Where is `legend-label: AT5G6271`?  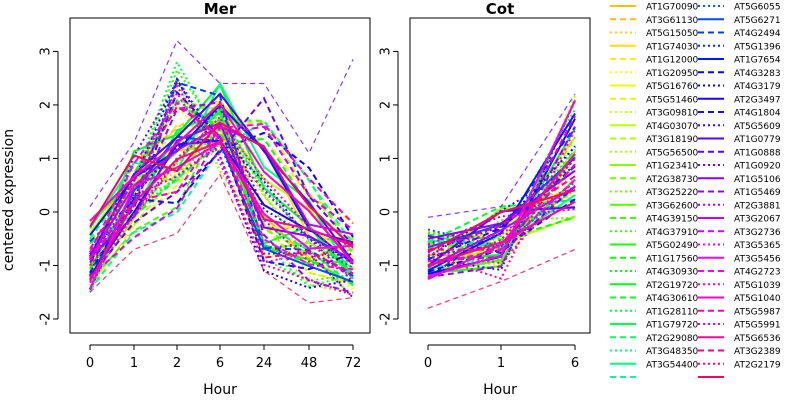 legend-label: AT5G6271 is located at coordinates (757, 21).